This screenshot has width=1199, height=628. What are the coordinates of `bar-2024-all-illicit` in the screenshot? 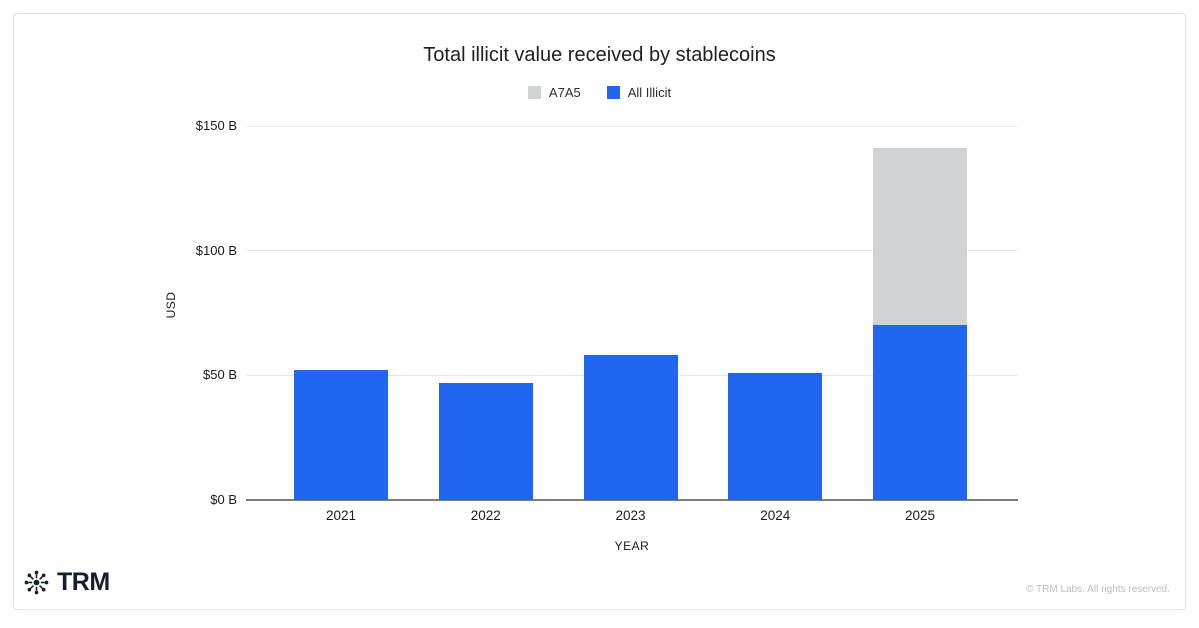 It's located at (775, 436).